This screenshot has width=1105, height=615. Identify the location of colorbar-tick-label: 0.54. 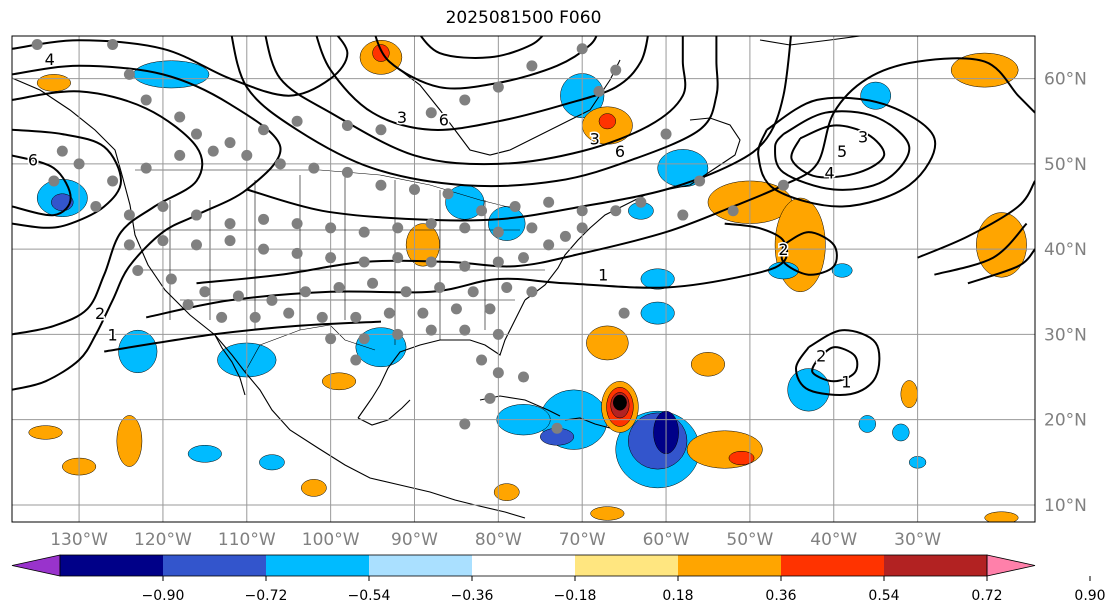
(883, 596).